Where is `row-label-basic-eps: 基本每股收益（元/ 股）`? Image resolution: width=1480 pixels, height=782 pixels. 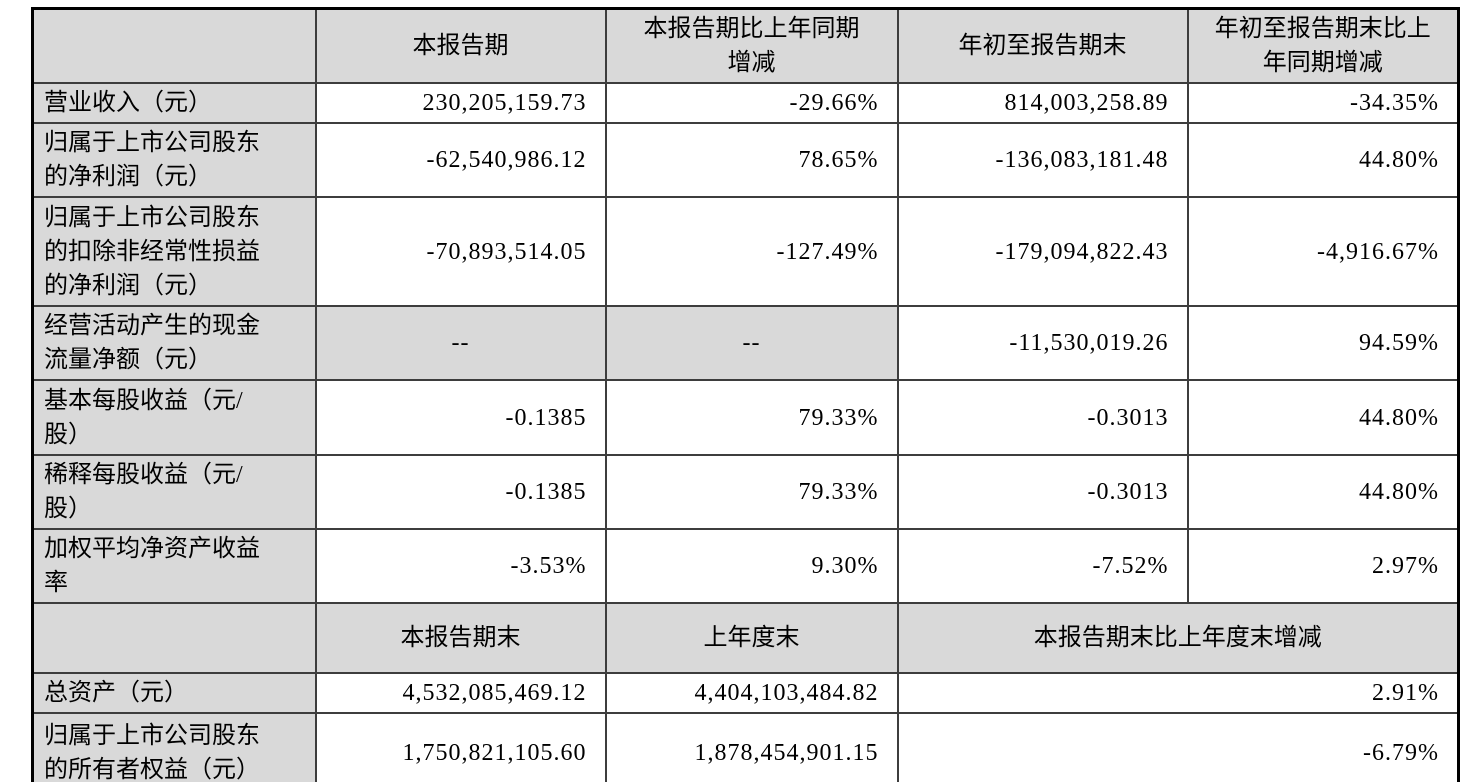
row-label-basic-eps: 基本每股收益（元/ 股） is located at coordinates (174, 417).